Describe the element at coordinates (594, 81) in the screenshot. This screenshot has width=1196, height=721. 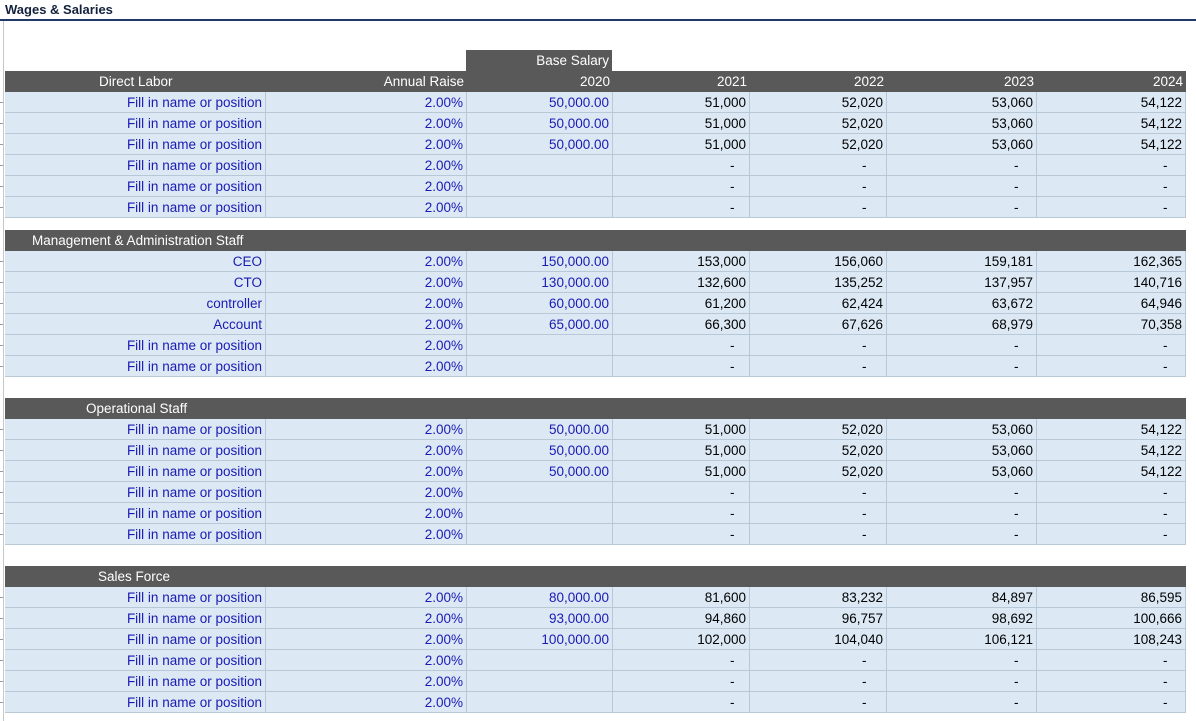
I see `column-header-year: 2020` at that location.